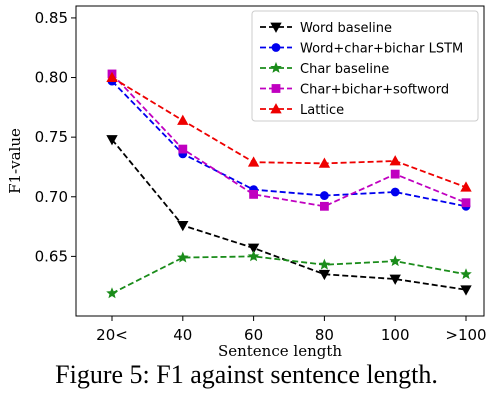  Describe the element at coordinates (51, 137) in the screenshot. I see `y-tick-label: 0.75` at that location.